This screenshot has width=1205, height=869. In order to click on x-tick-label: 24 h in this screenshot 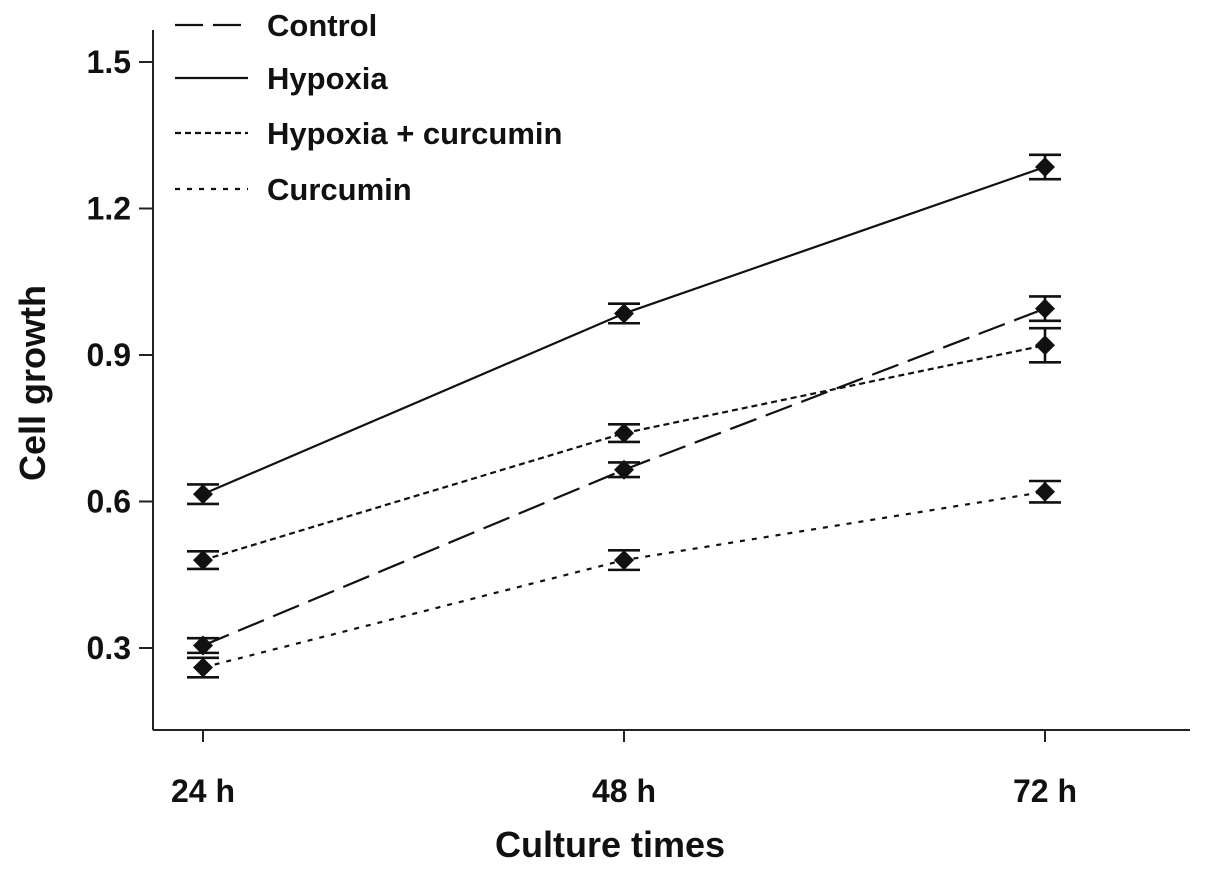, I will do `click(203, 791)`.